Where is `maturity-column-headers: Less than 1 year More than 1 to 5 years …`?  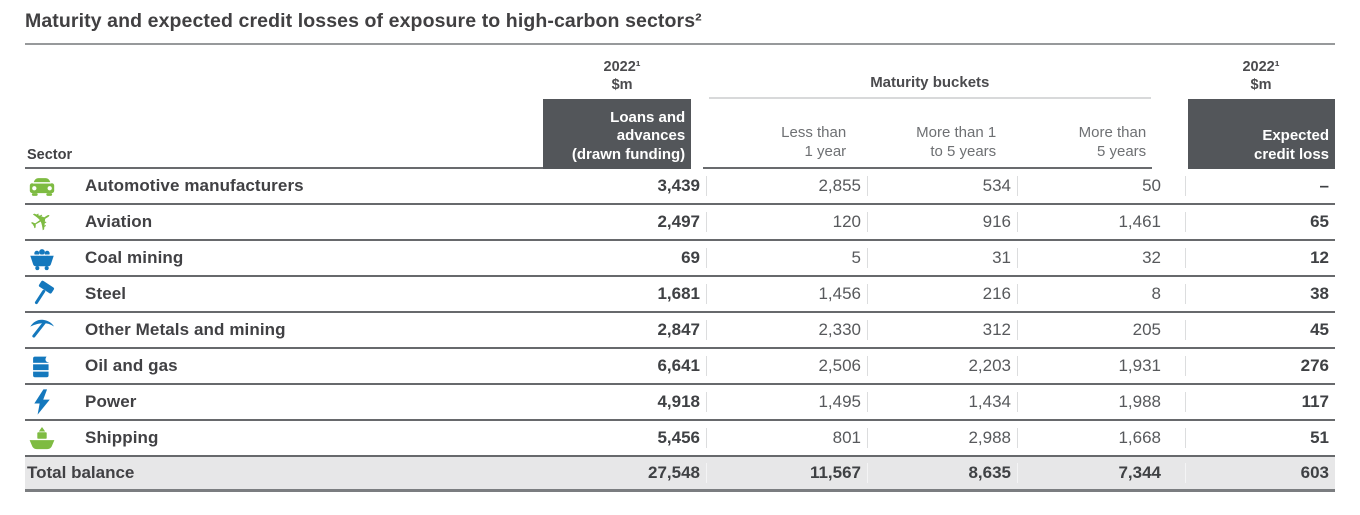
maturity-column-headers: Less than 1 year More than 1 to 5 years … is located at coordinates (922, 134).